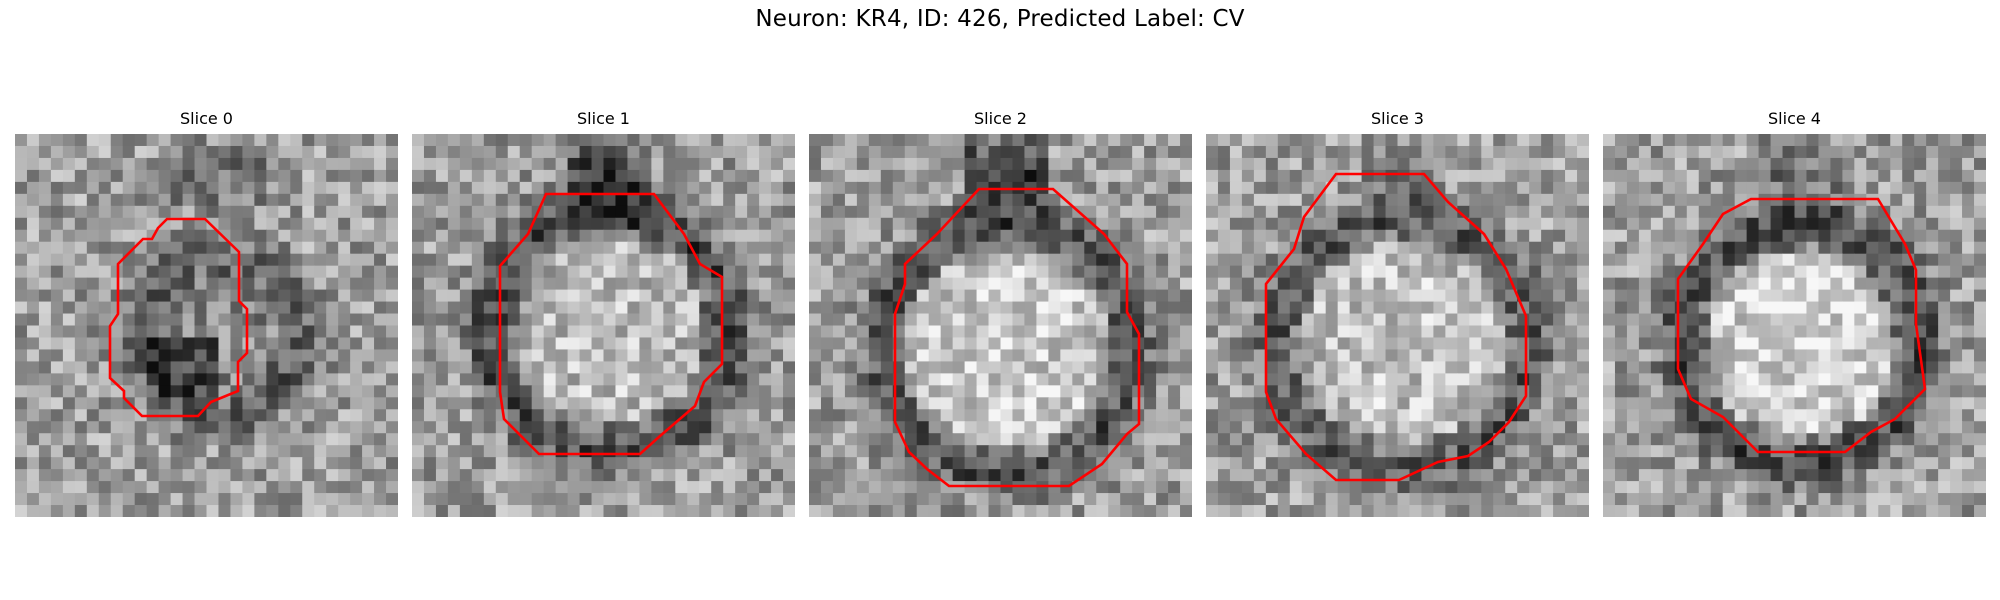 The height and width of the screenshot is (600, 2000). I want to click on slice-panel-0: Slice 0, so click(206, 312).